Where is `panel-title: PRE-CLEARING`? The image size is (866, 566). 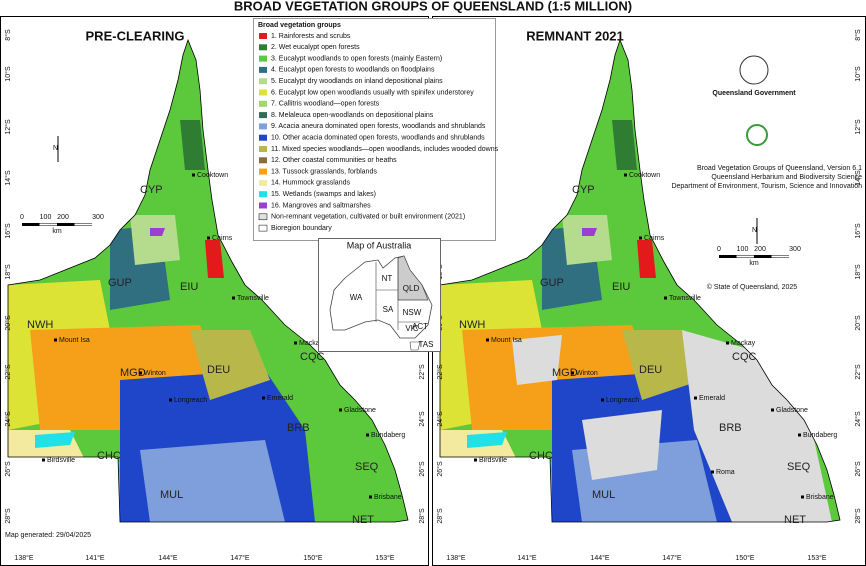 panel-title: PRE-CLEARING is located at coordinates (135, 35).